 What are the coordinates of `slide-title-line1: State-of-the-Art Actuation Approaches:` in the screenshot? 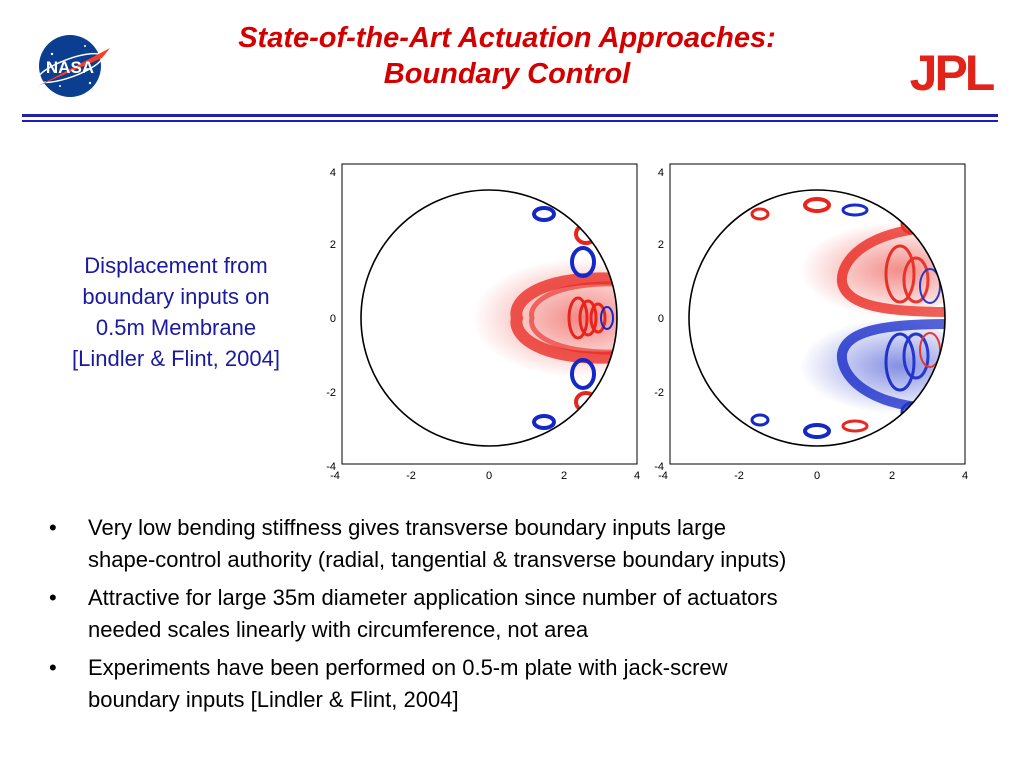 It's located at (507, 38).